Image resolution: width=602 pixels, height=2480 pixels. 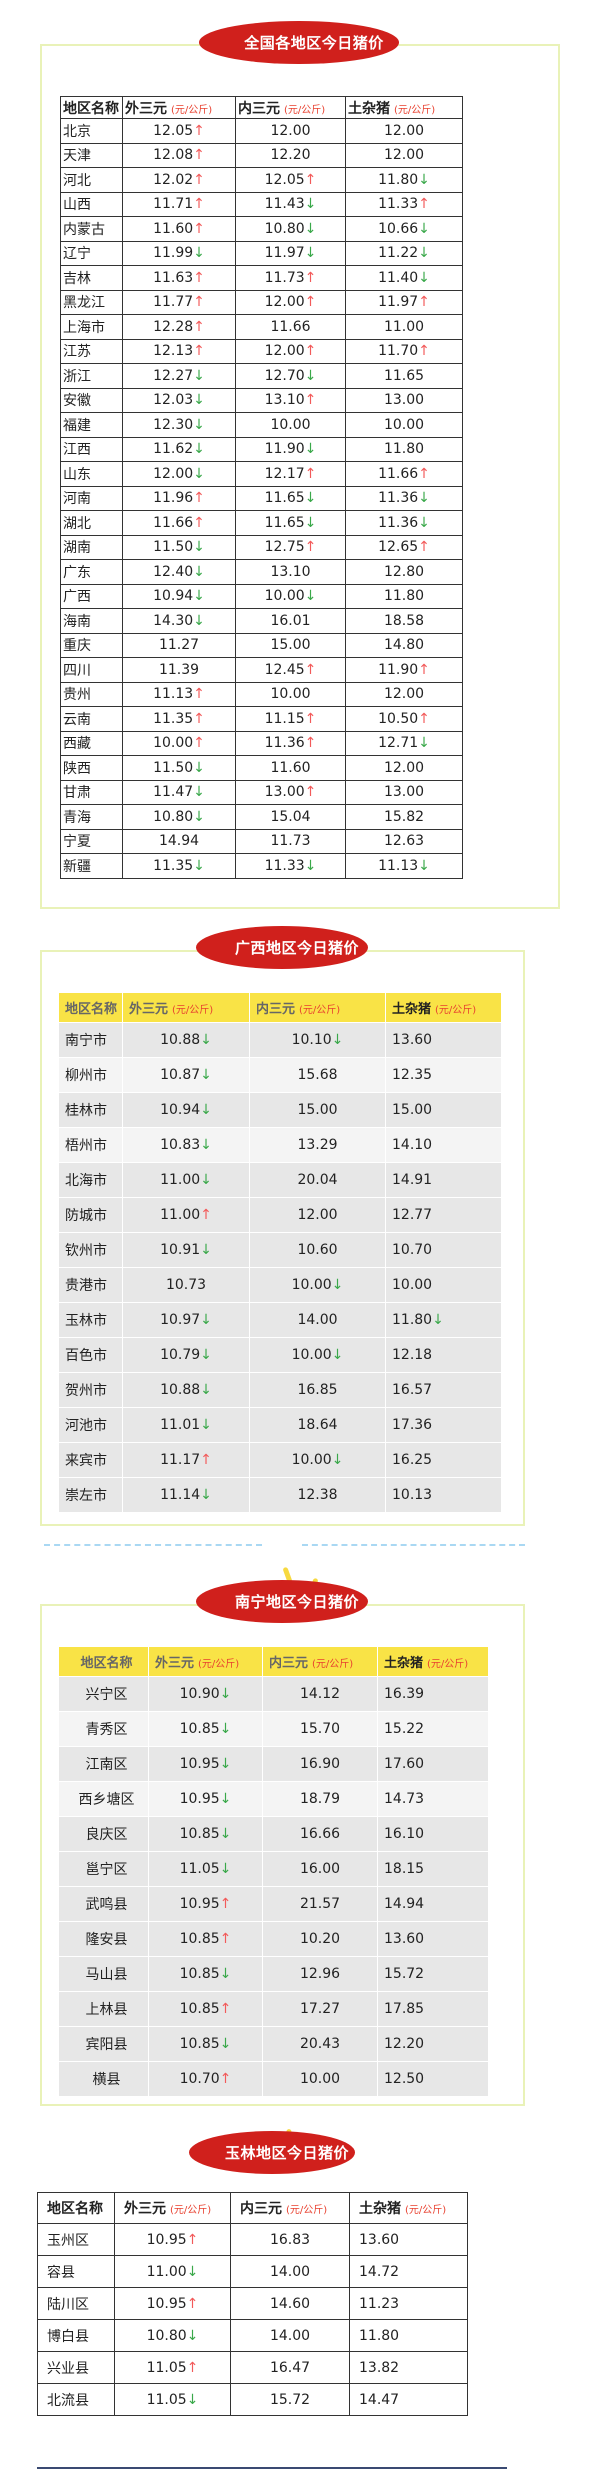 What do you see at coordinates (252, 2303) in the screenshot?
I see `table-row: 陆川区 10.95↑ 14.60 11.23` at bounding box center [252, 2303].